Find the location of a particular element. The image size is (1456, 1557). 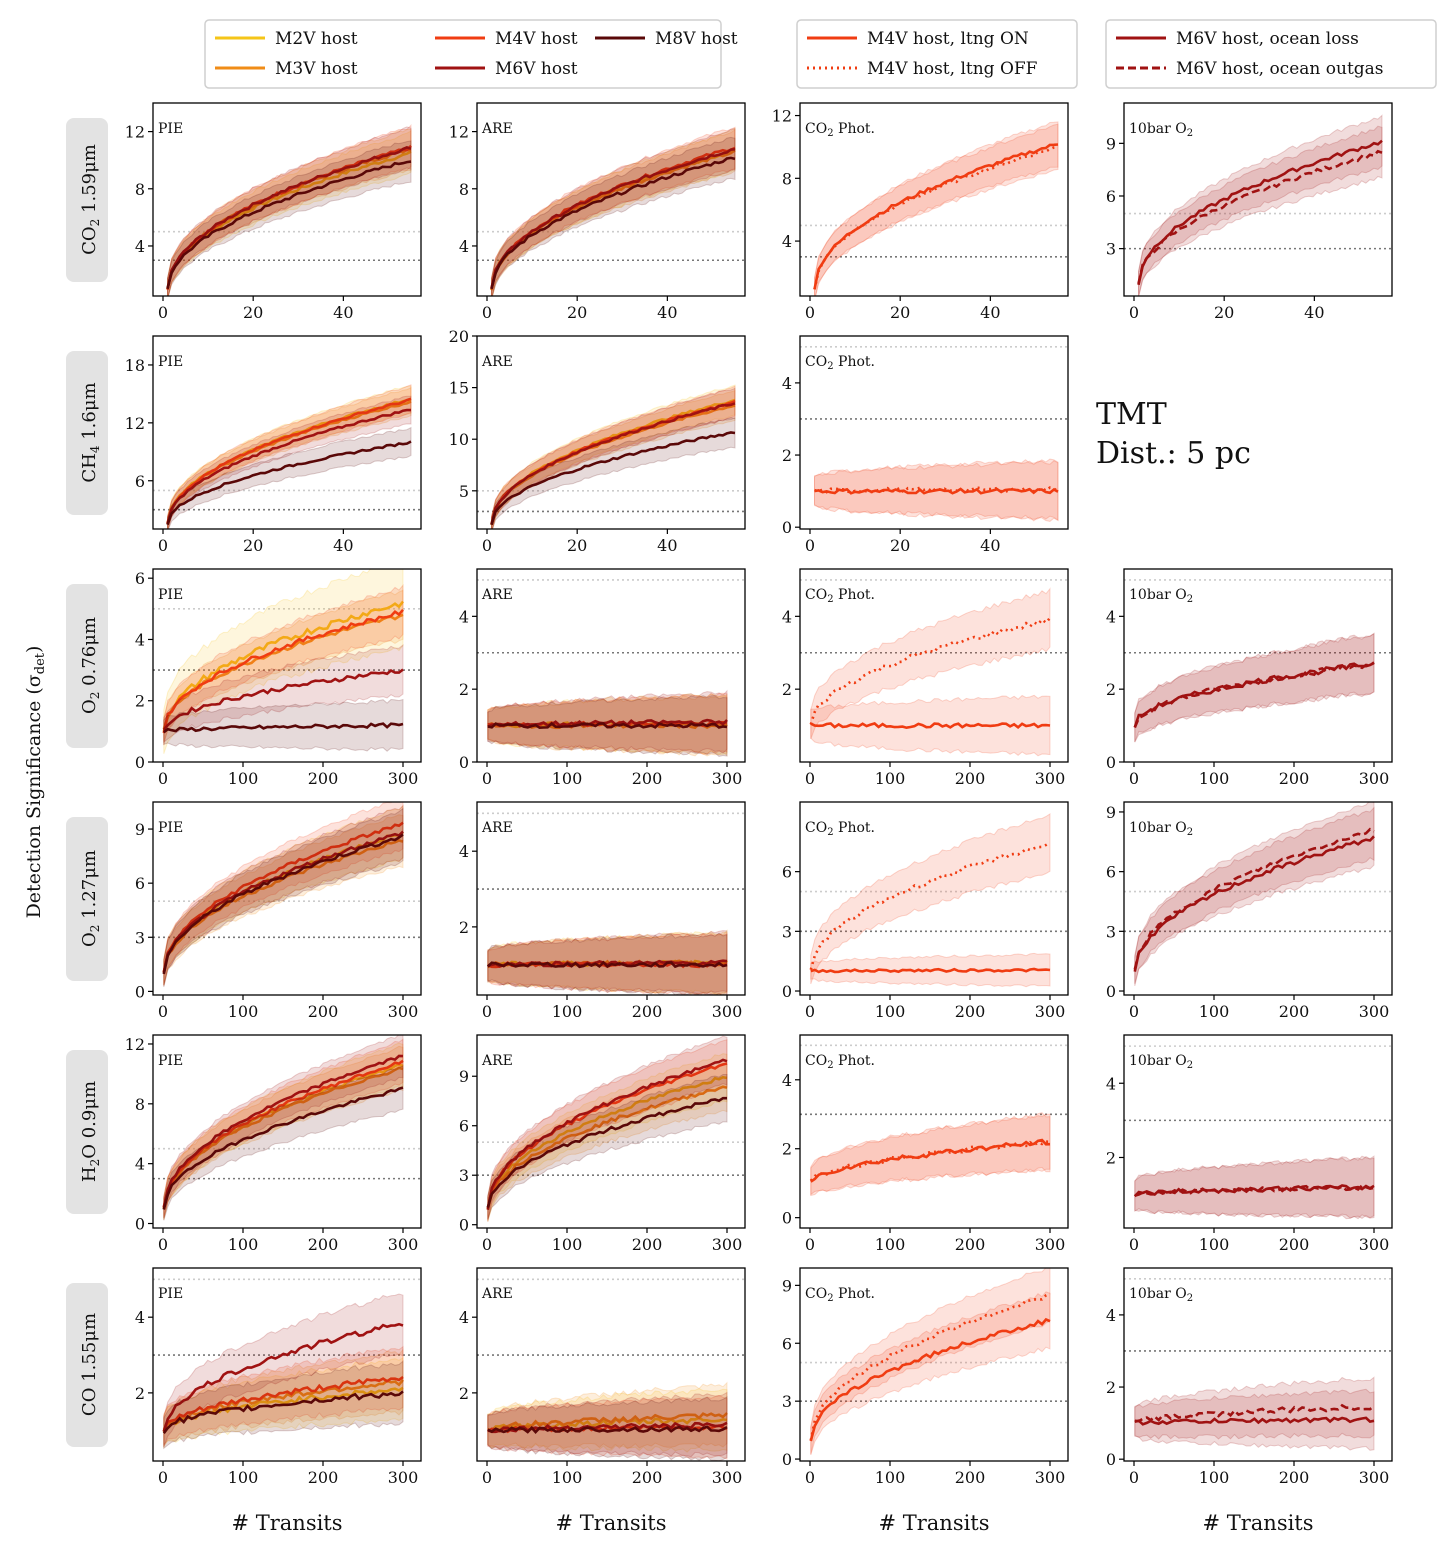

panel-r5c1: PIE 0 4 8 12 0 100 200 300 is located at coordinates (273, 1144).